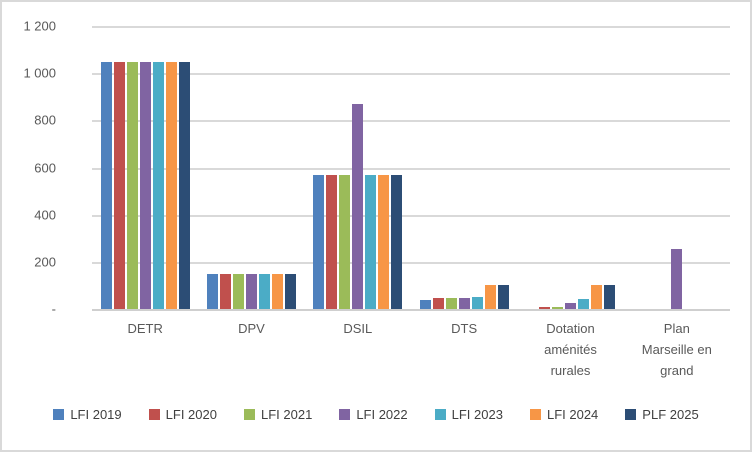 The image size is (752, 452). I want to click on legend-label: LFI 2022, so click(382, 414).